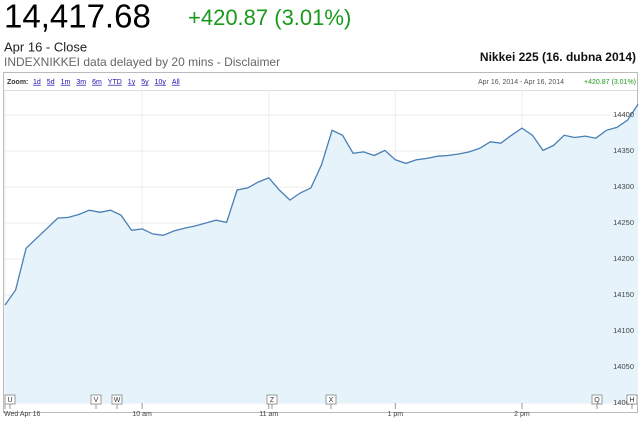 This screenshot has height=425, width=640. I want to click on flag-label: H, so click(631, 400).